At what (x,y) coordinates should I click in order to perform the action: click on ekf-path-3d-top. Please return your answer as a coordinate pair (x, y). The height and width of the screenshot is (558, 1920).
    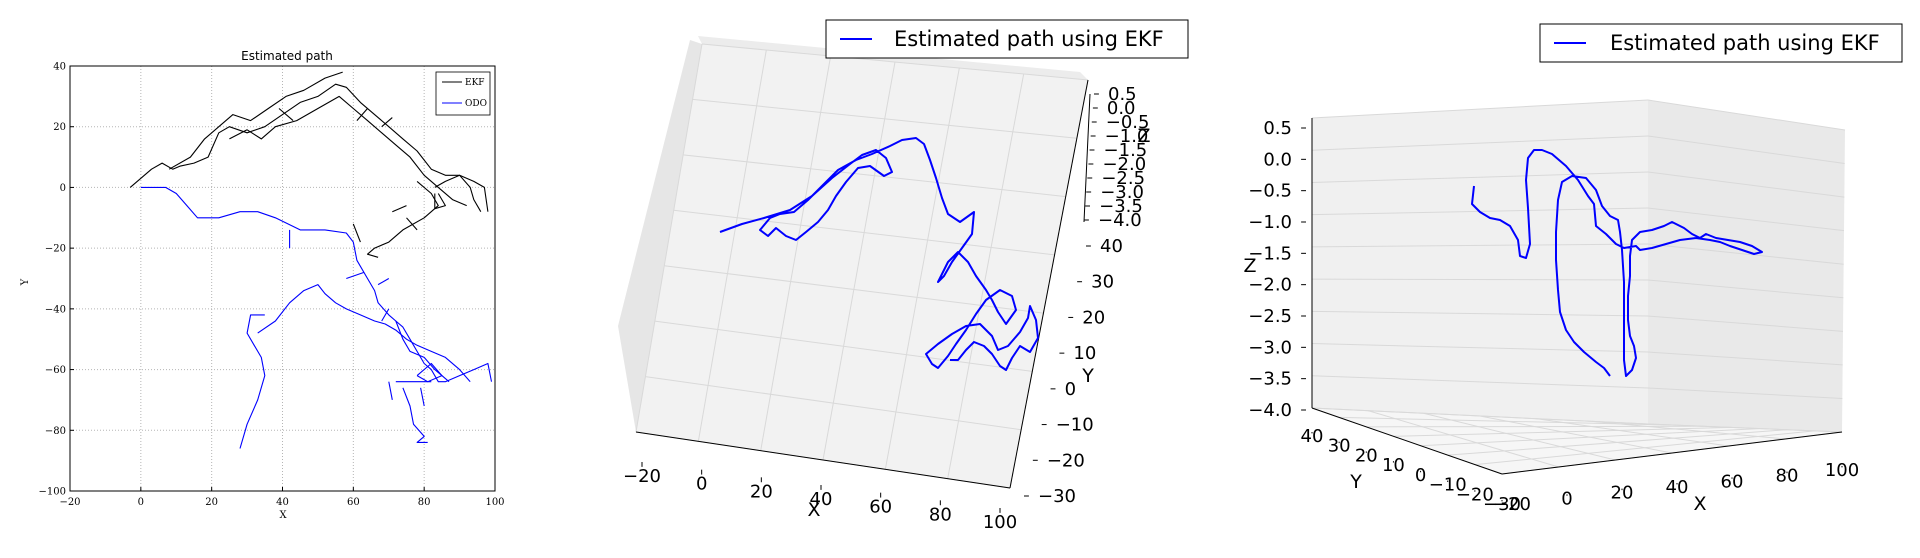
    Looking at the image, I should click on (879, 254).